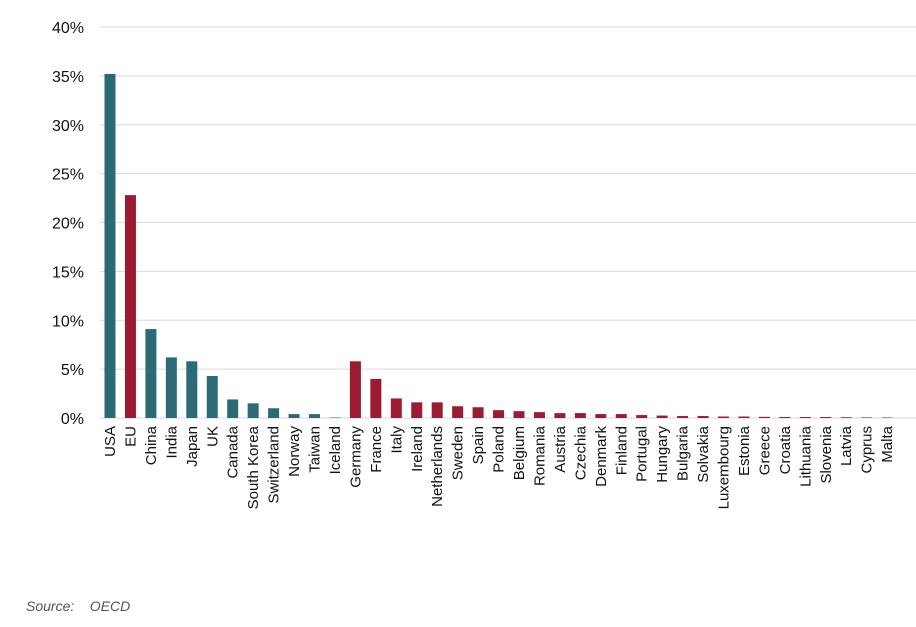 The height and width of the screenshot is (627, 916). What do you see at coordinates (396, 408) in the screenshot?
I see `bar-italy` at bounding box center [396, 408].